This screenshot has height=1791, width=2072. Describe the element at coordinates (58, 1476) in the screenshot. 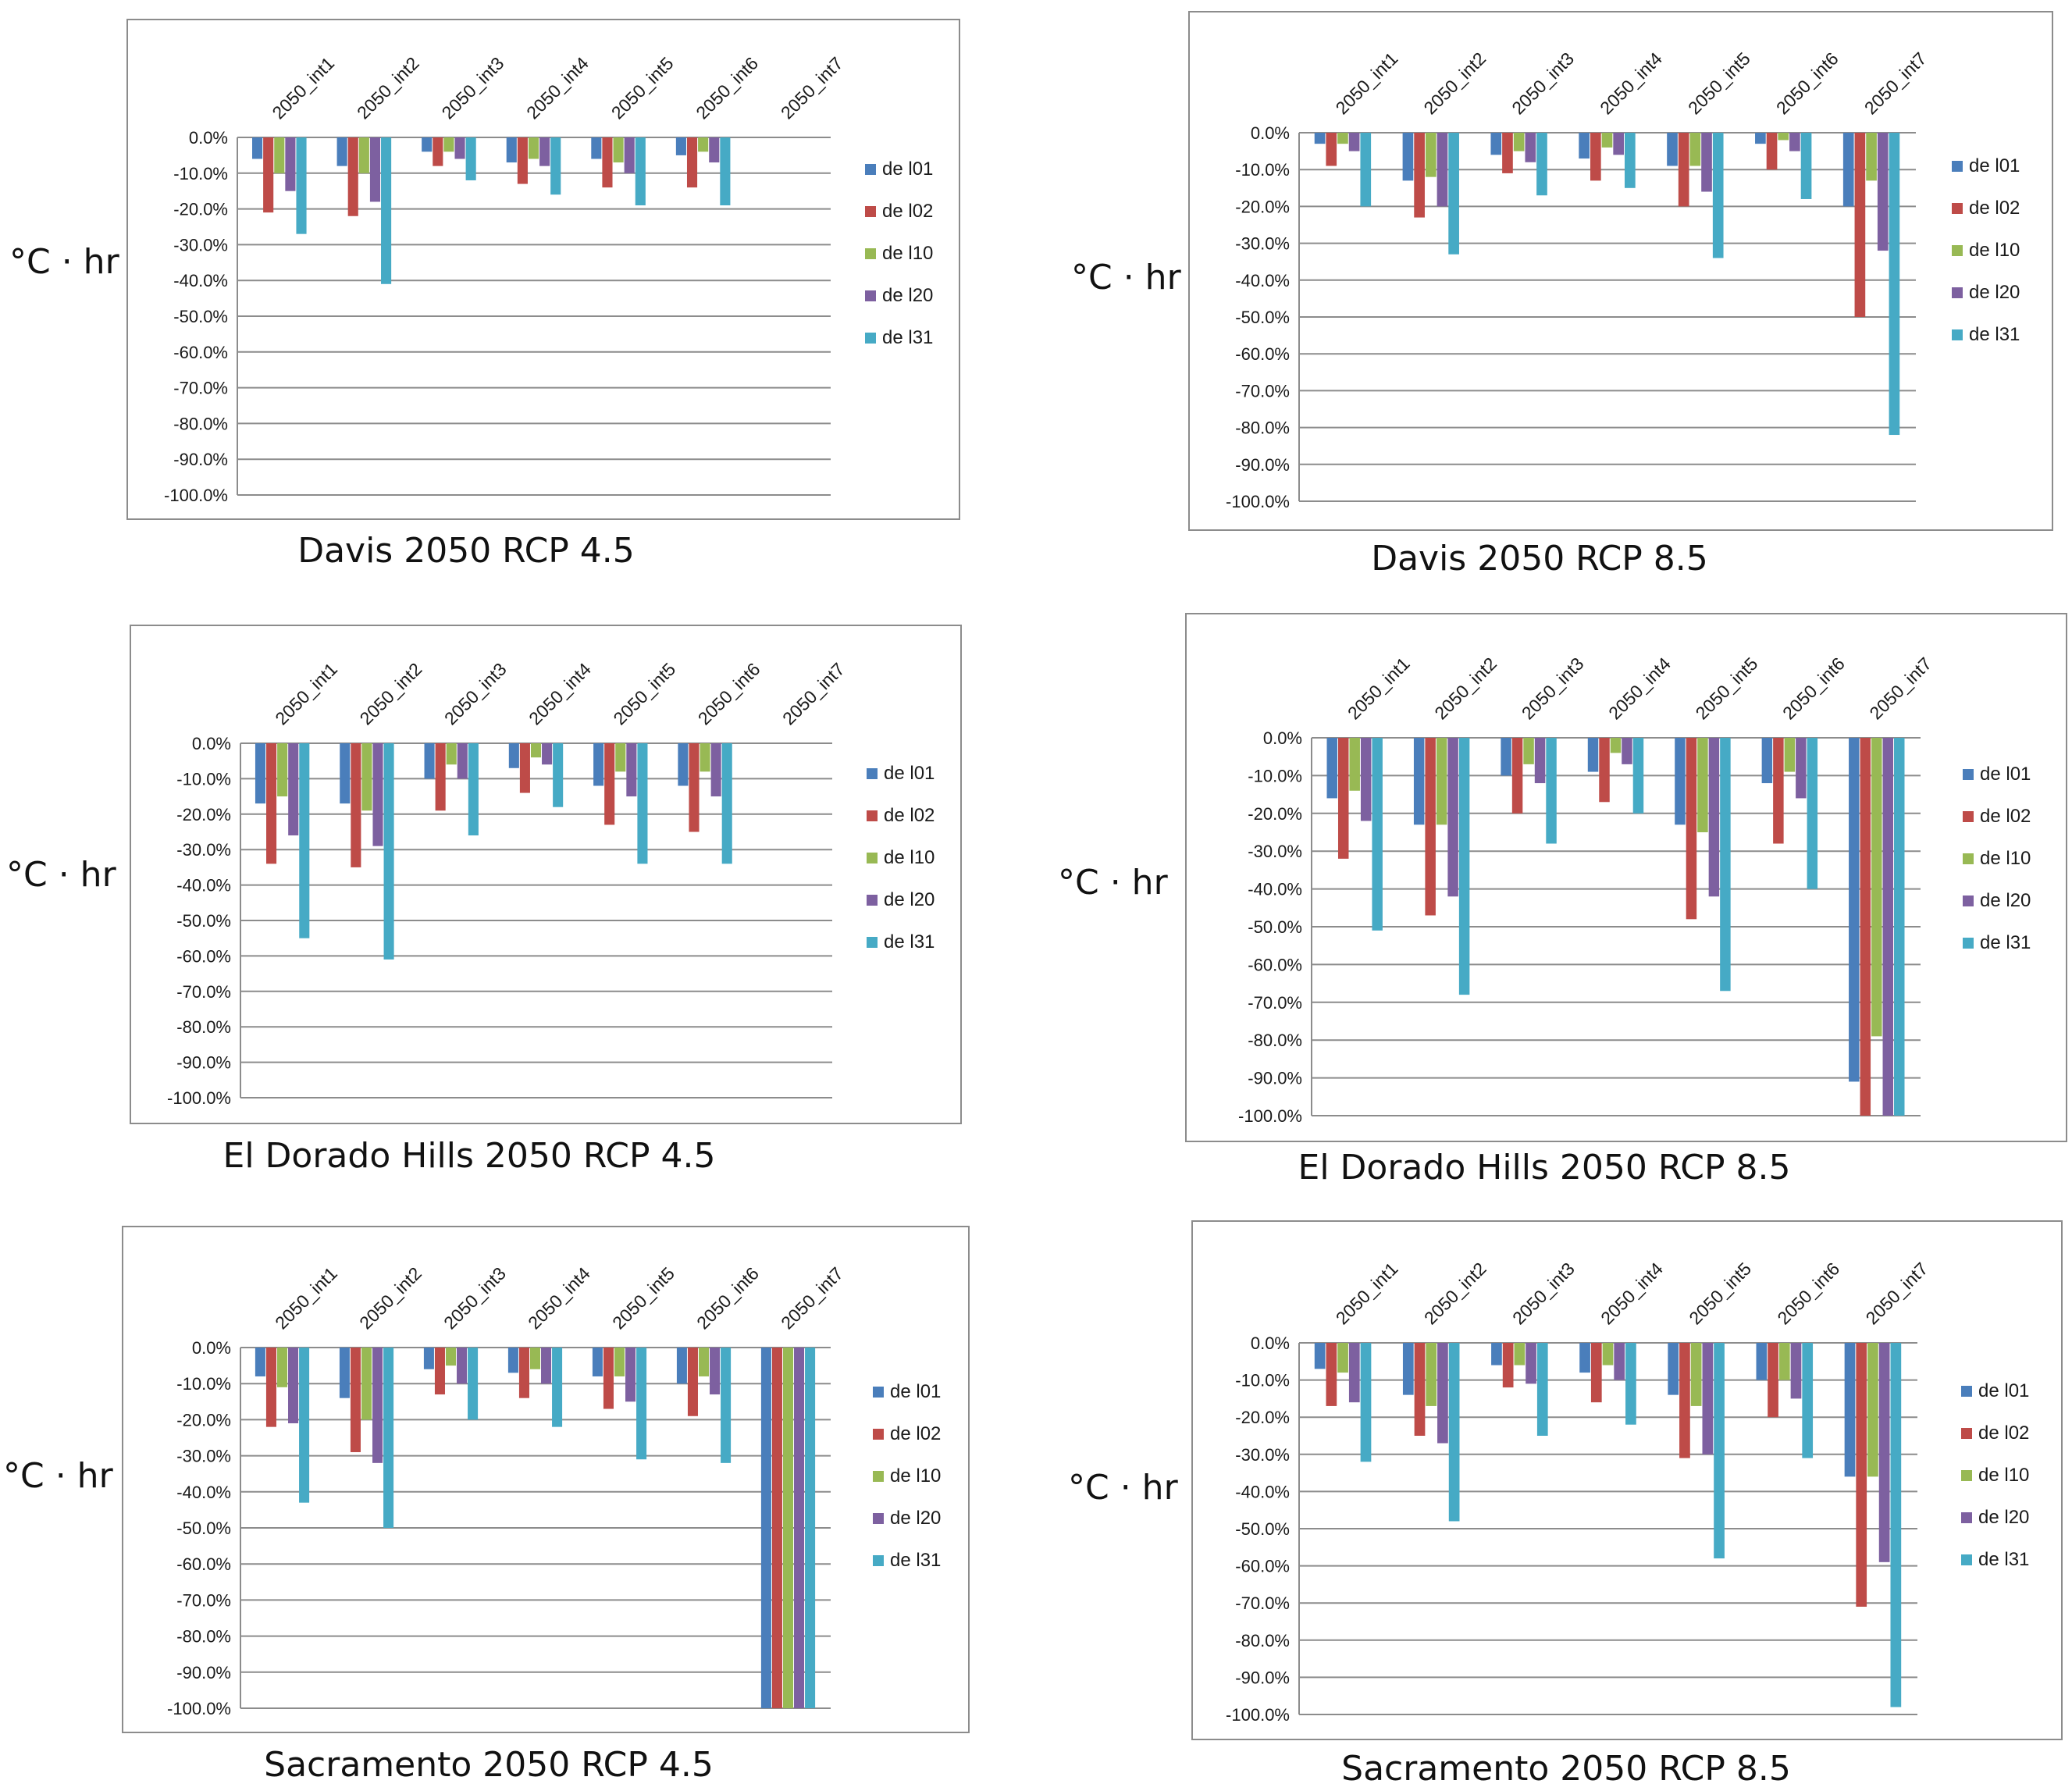

I see `unit-label: °C · hr` at that location.